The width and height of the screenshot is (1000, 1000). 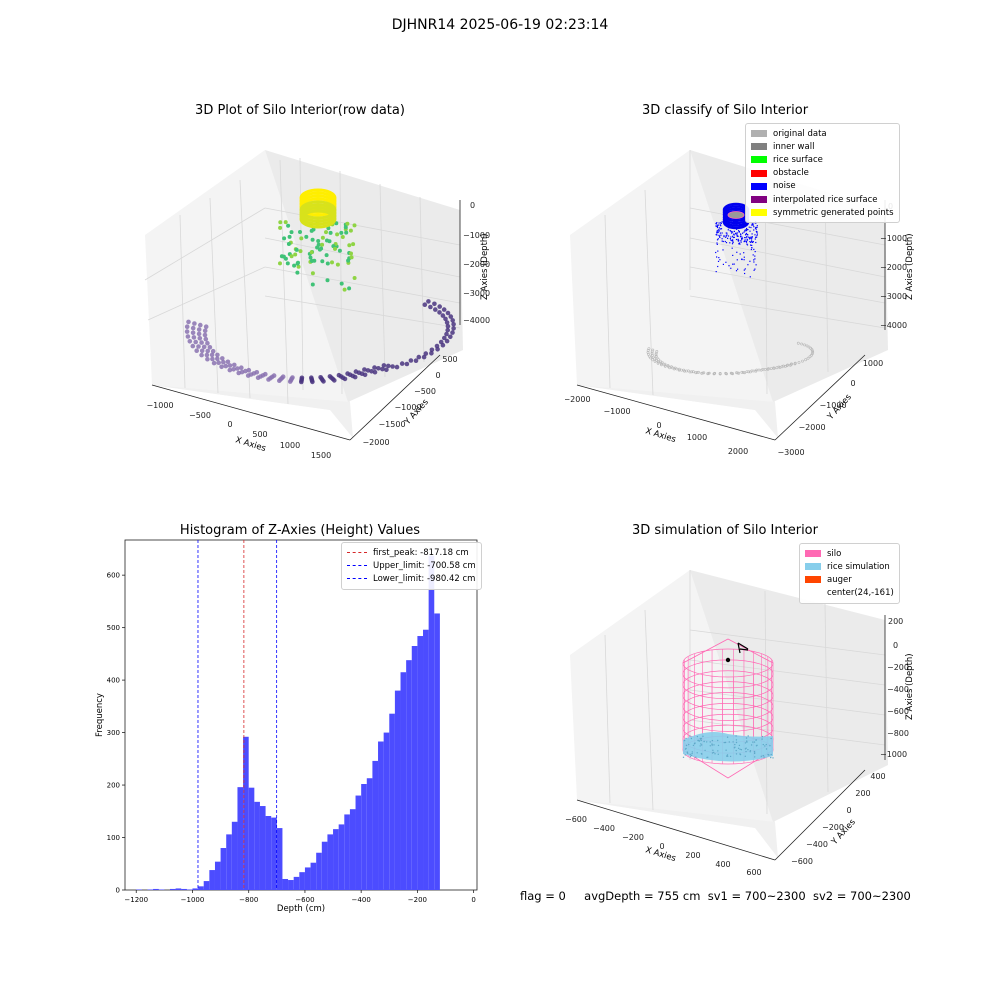 I want to click on raw-point-cloud, so click(x=320, y=342).